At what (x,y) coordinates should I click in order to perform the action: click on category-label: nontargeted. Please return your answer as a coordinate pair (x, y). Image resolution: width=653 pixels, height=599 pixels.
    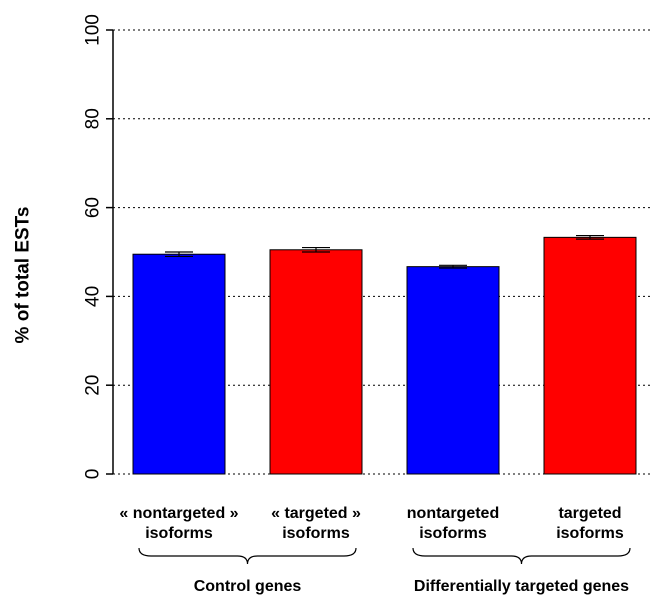
    Looking at the image, I should click on (453, 513).